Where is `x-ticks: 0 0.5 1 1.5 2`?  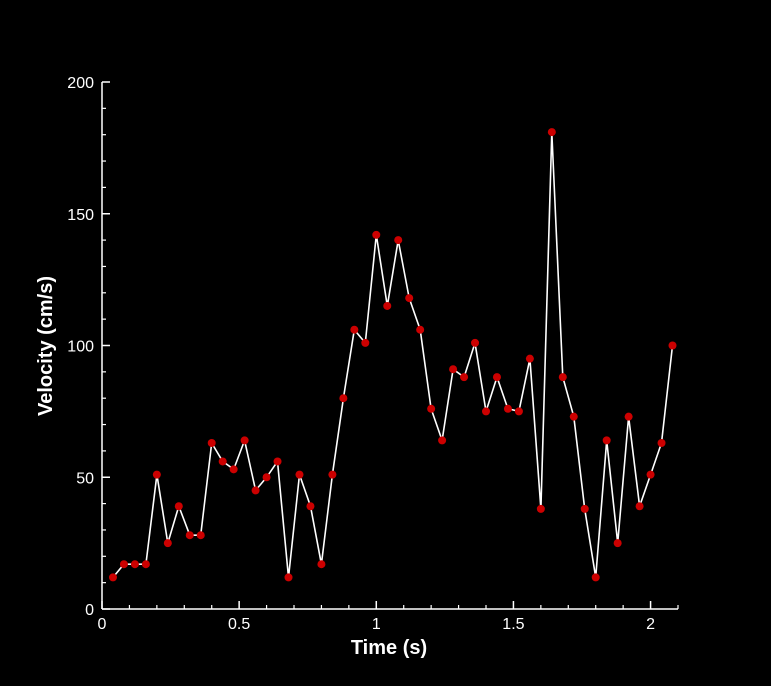 x-ticks: 0 0.5 1 1.5 2 is located at coordinates (388, 617).